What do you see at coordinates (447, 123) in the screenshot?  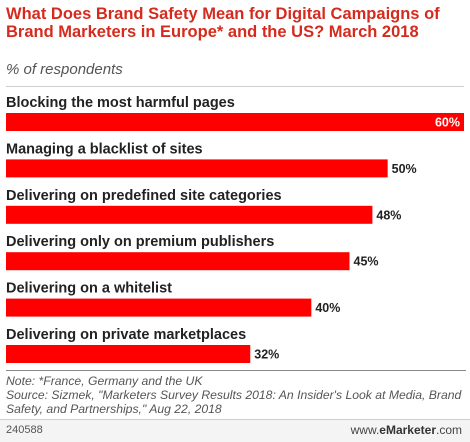 I see `value-label: 60%` at bounding box center [447, 123].